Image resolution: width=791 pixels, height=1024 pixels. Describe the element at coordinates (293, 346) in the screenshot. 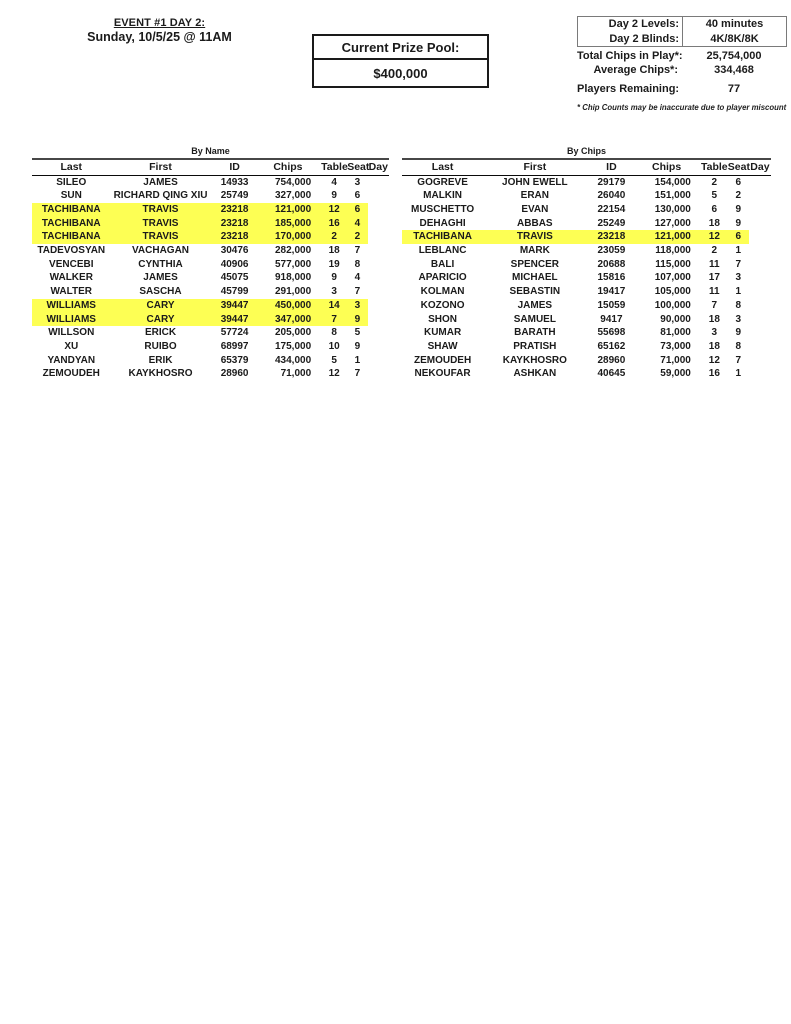

I see `cell-chips: 175,000` at that location.